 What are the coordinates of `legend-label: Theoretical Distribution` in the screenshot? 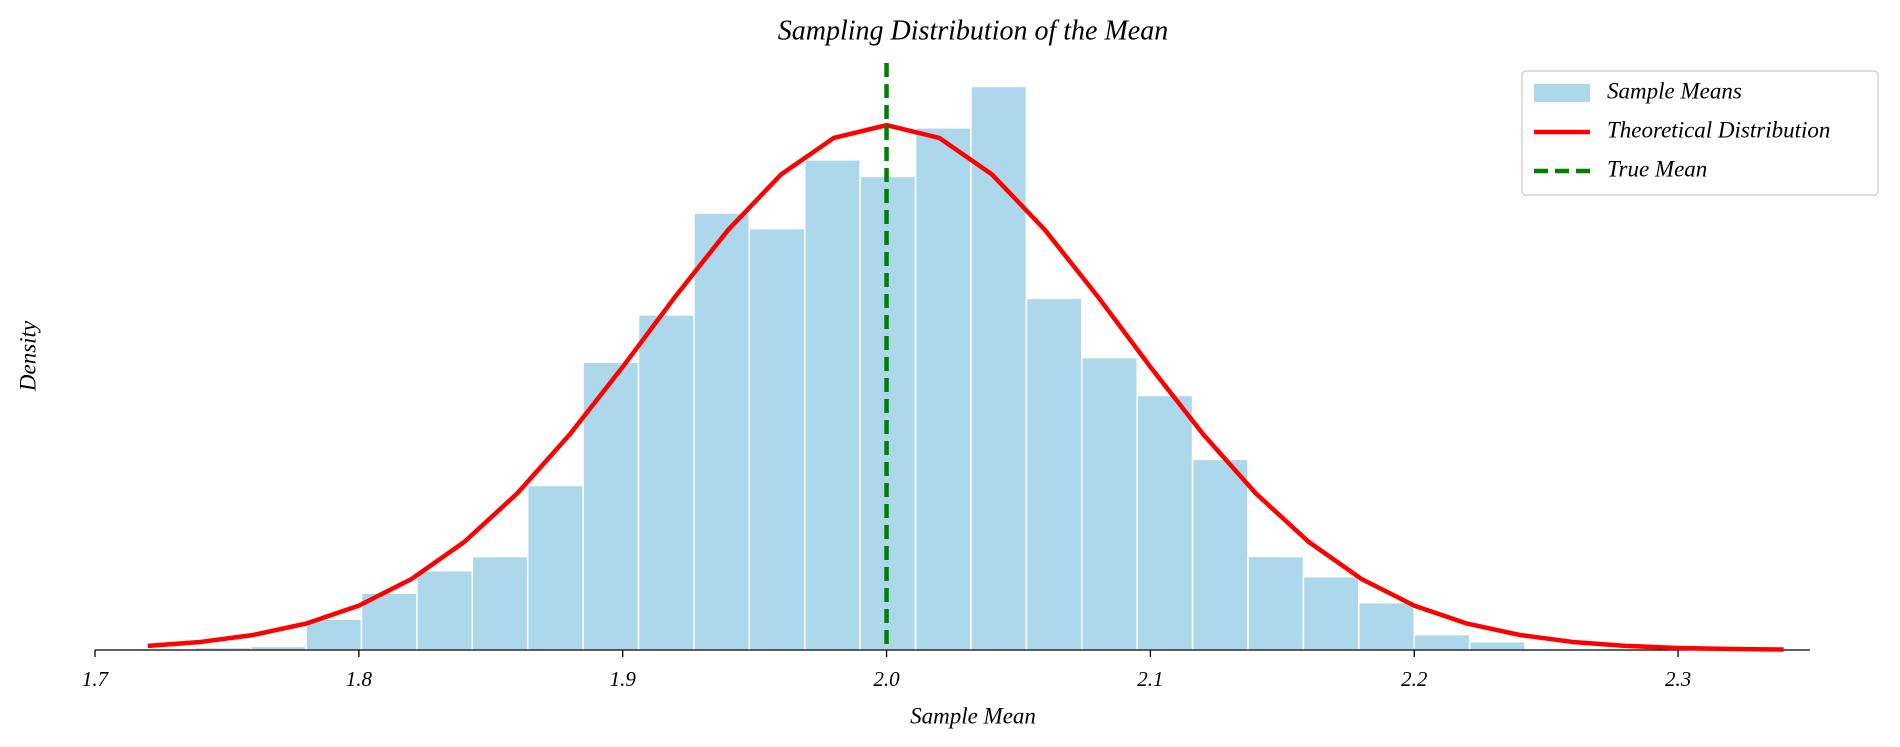 It's located at (1718, 129).